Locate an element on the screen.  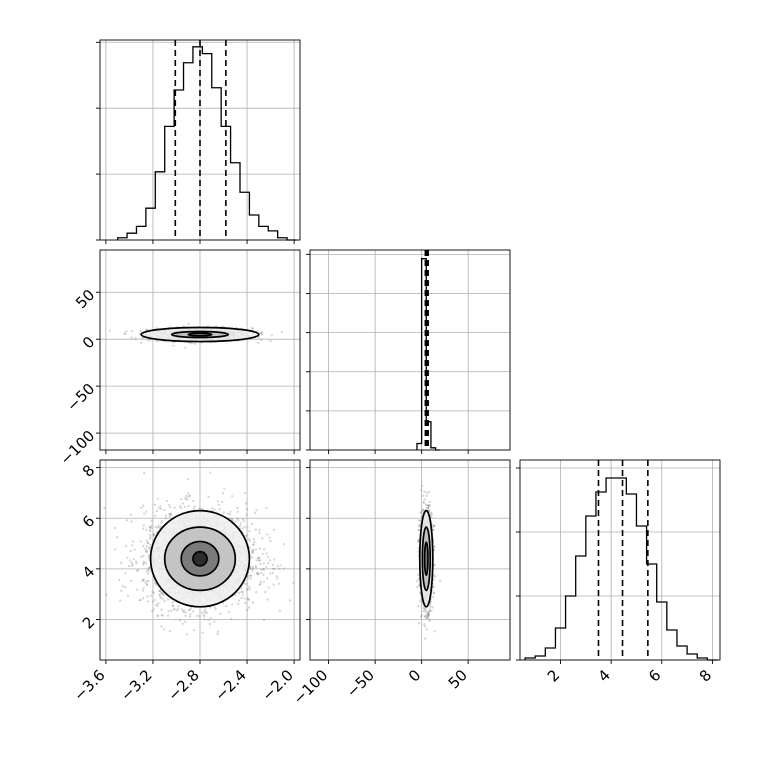
x-tick-label: −50 is located at coordinates (360, 683).